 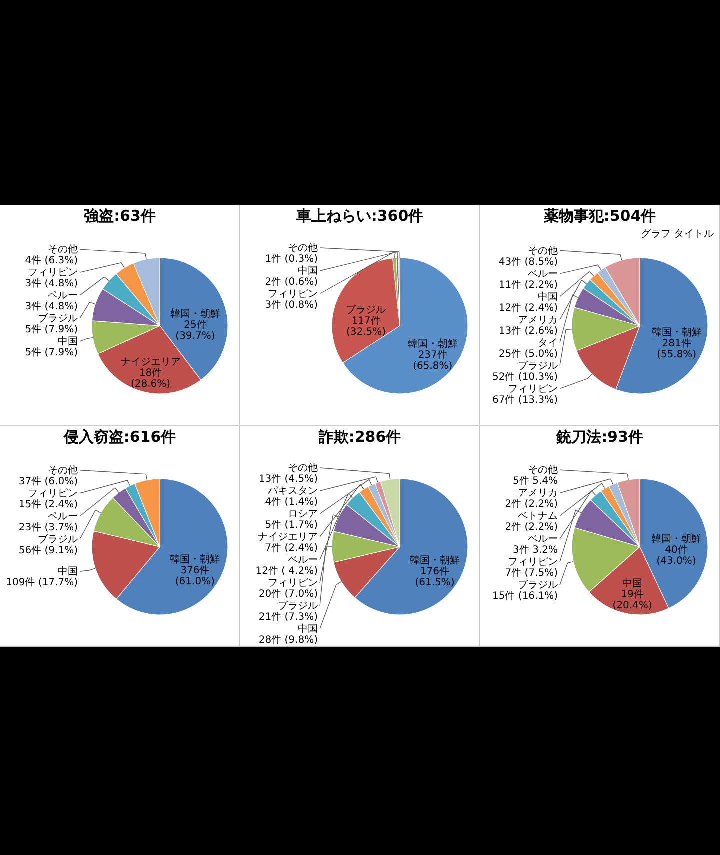 What do you see at coordinates (435, 577) in the screenshot?
I see `data-label: 176件 (61.5%)` at bounding box center [435, 577].